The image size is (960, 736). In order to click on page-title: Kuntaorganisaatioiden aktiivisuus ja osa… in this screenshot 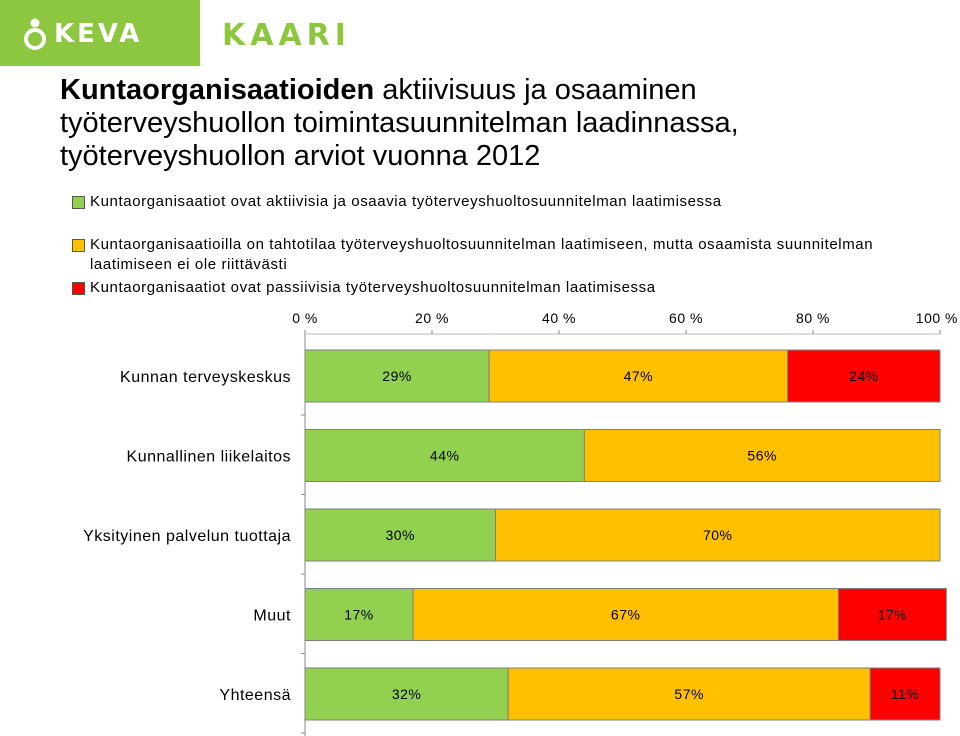, I will do `click(500, 123)`.